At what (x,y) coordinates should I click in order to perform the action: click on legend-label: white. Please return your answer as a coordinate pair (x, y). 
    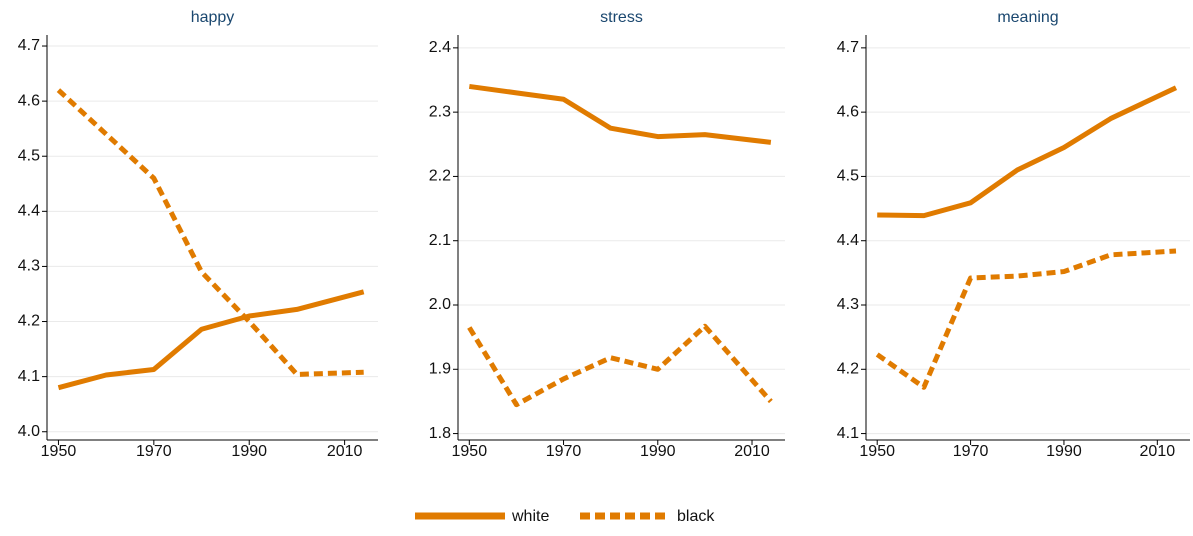
    Looking at the image, I should click on (530, 516).